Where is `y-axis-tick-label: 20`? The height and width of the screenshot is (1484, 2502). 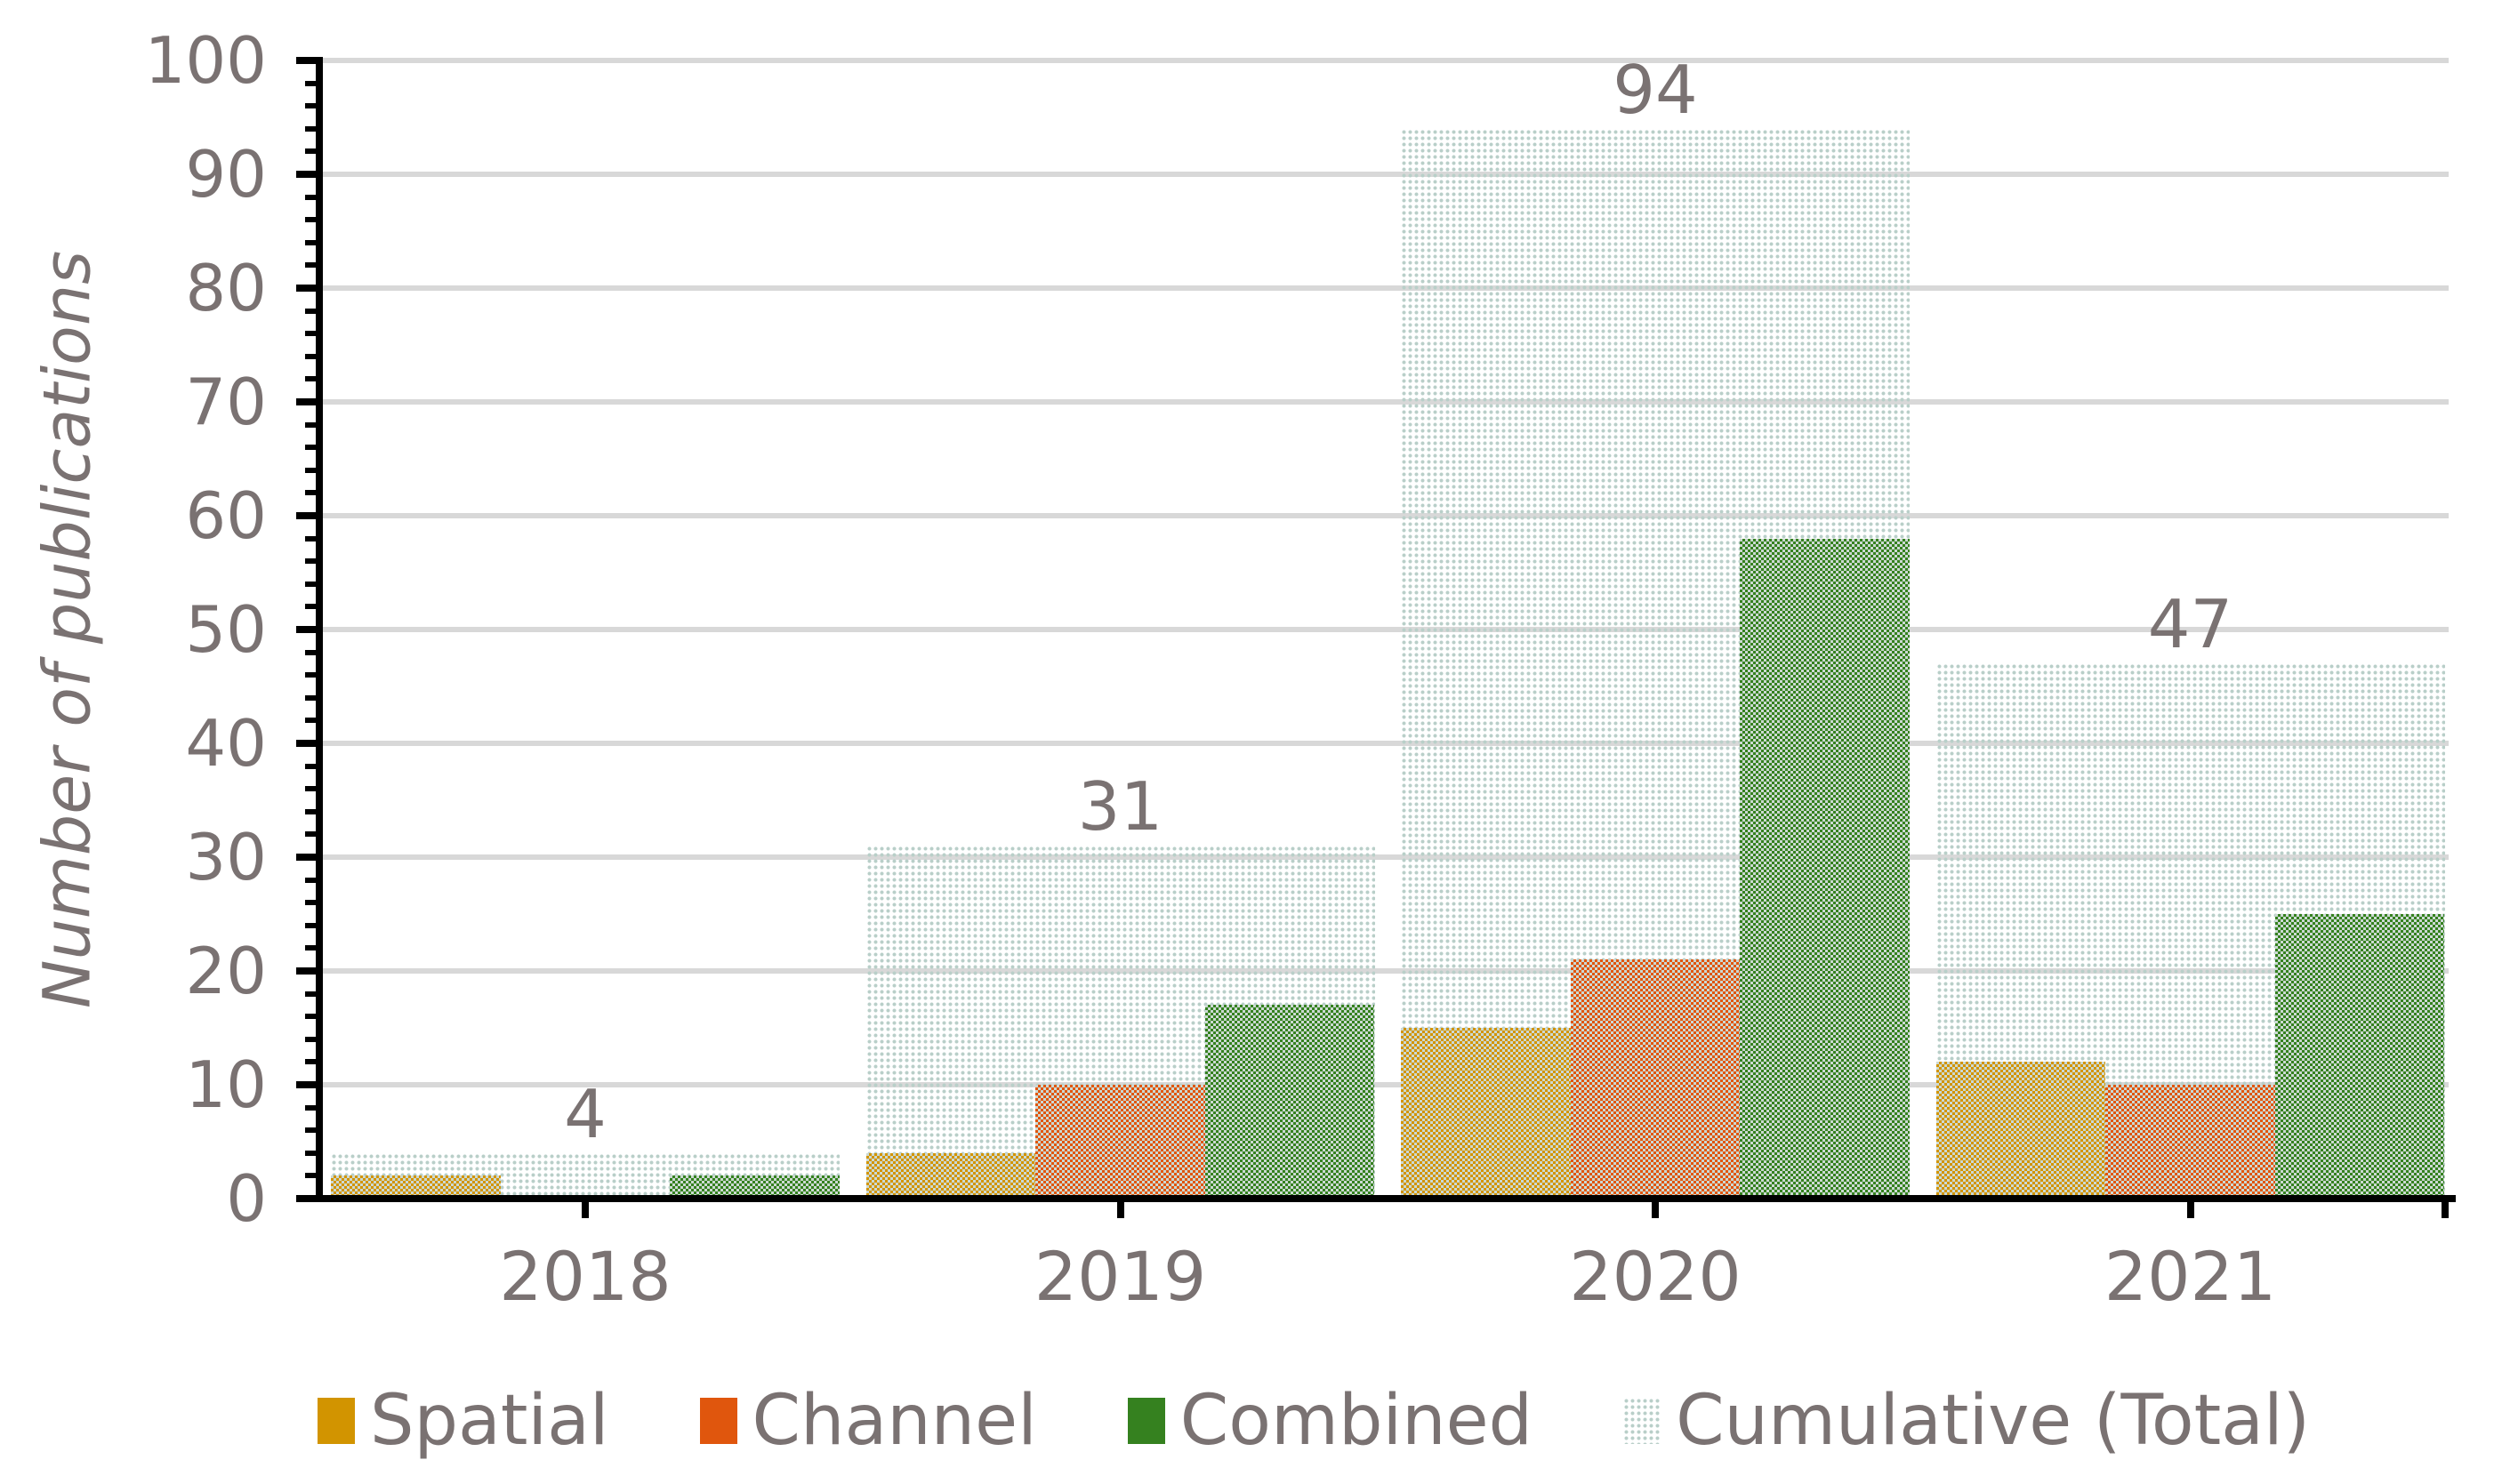
y-axis-tick-label: 20 is located at coordinates (226, 971).